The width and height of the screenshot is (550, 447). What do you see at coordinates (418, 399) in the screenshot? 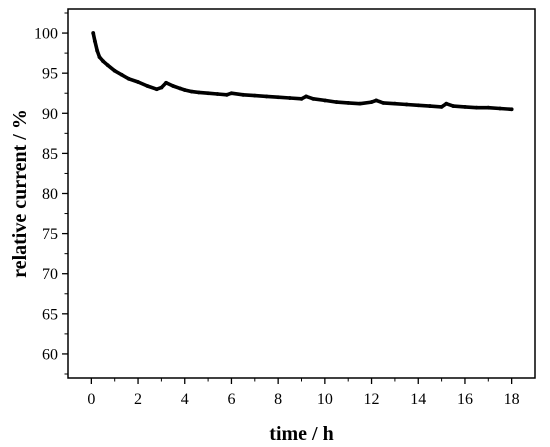
I see `x-tick-label: 14` at bounding box center [418, 399].